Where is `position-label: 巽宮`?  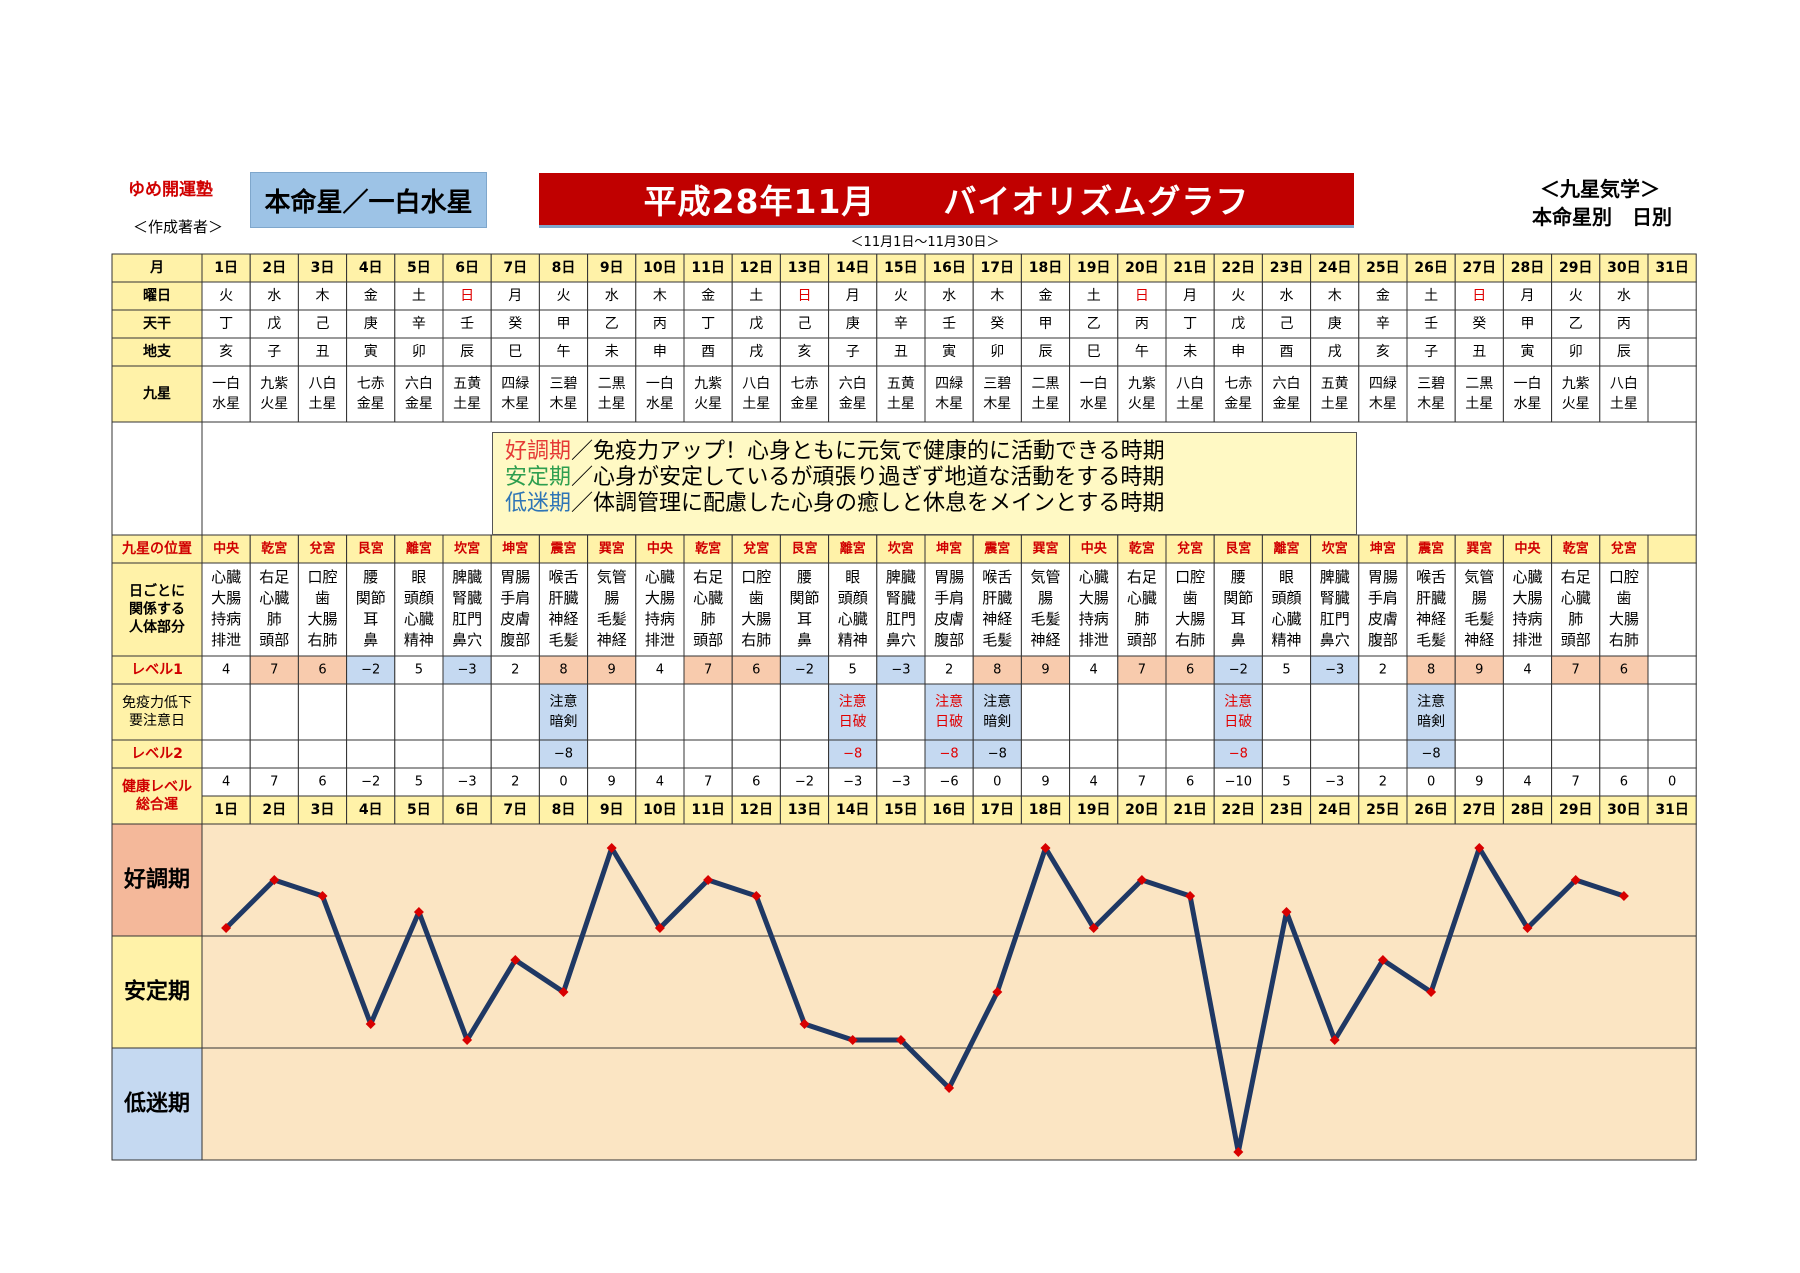
position-label: 巽宮 is located at coordinates (1045, 549).